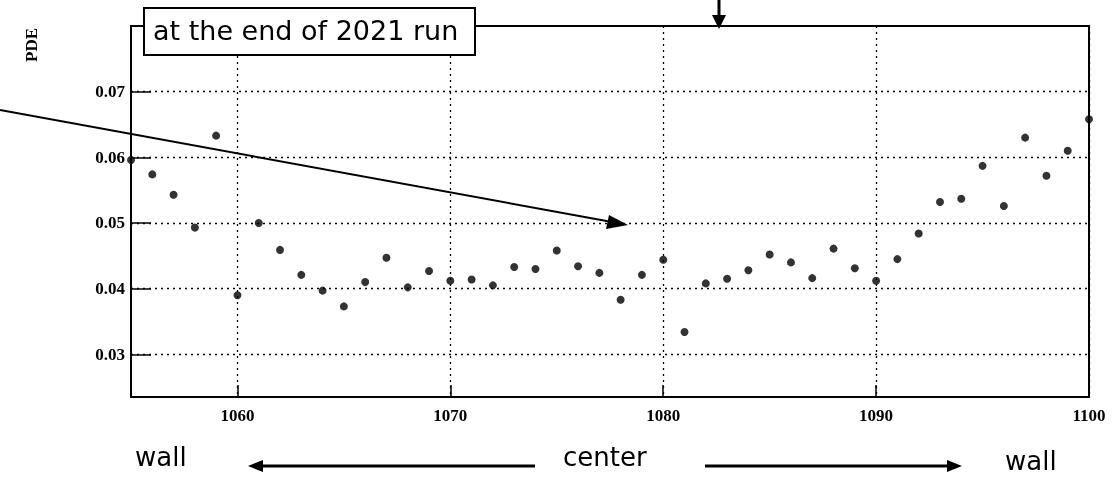 The width and height of the screenshot is (1117, 486). Describe the element at coordinates (1089, 415) in the screenshot. I see `x-tick-label: 1100` at that location.